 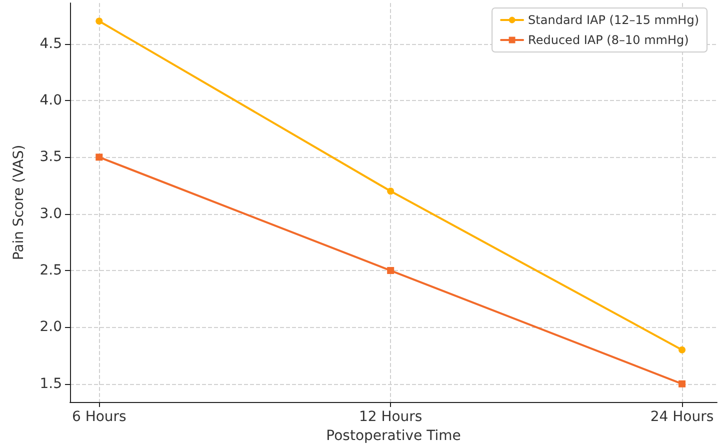 What do you see at coordinates (99, 417) in the screenshot?
I see `x-tick-label: 6 Hours` at bounding box center [99, 417].